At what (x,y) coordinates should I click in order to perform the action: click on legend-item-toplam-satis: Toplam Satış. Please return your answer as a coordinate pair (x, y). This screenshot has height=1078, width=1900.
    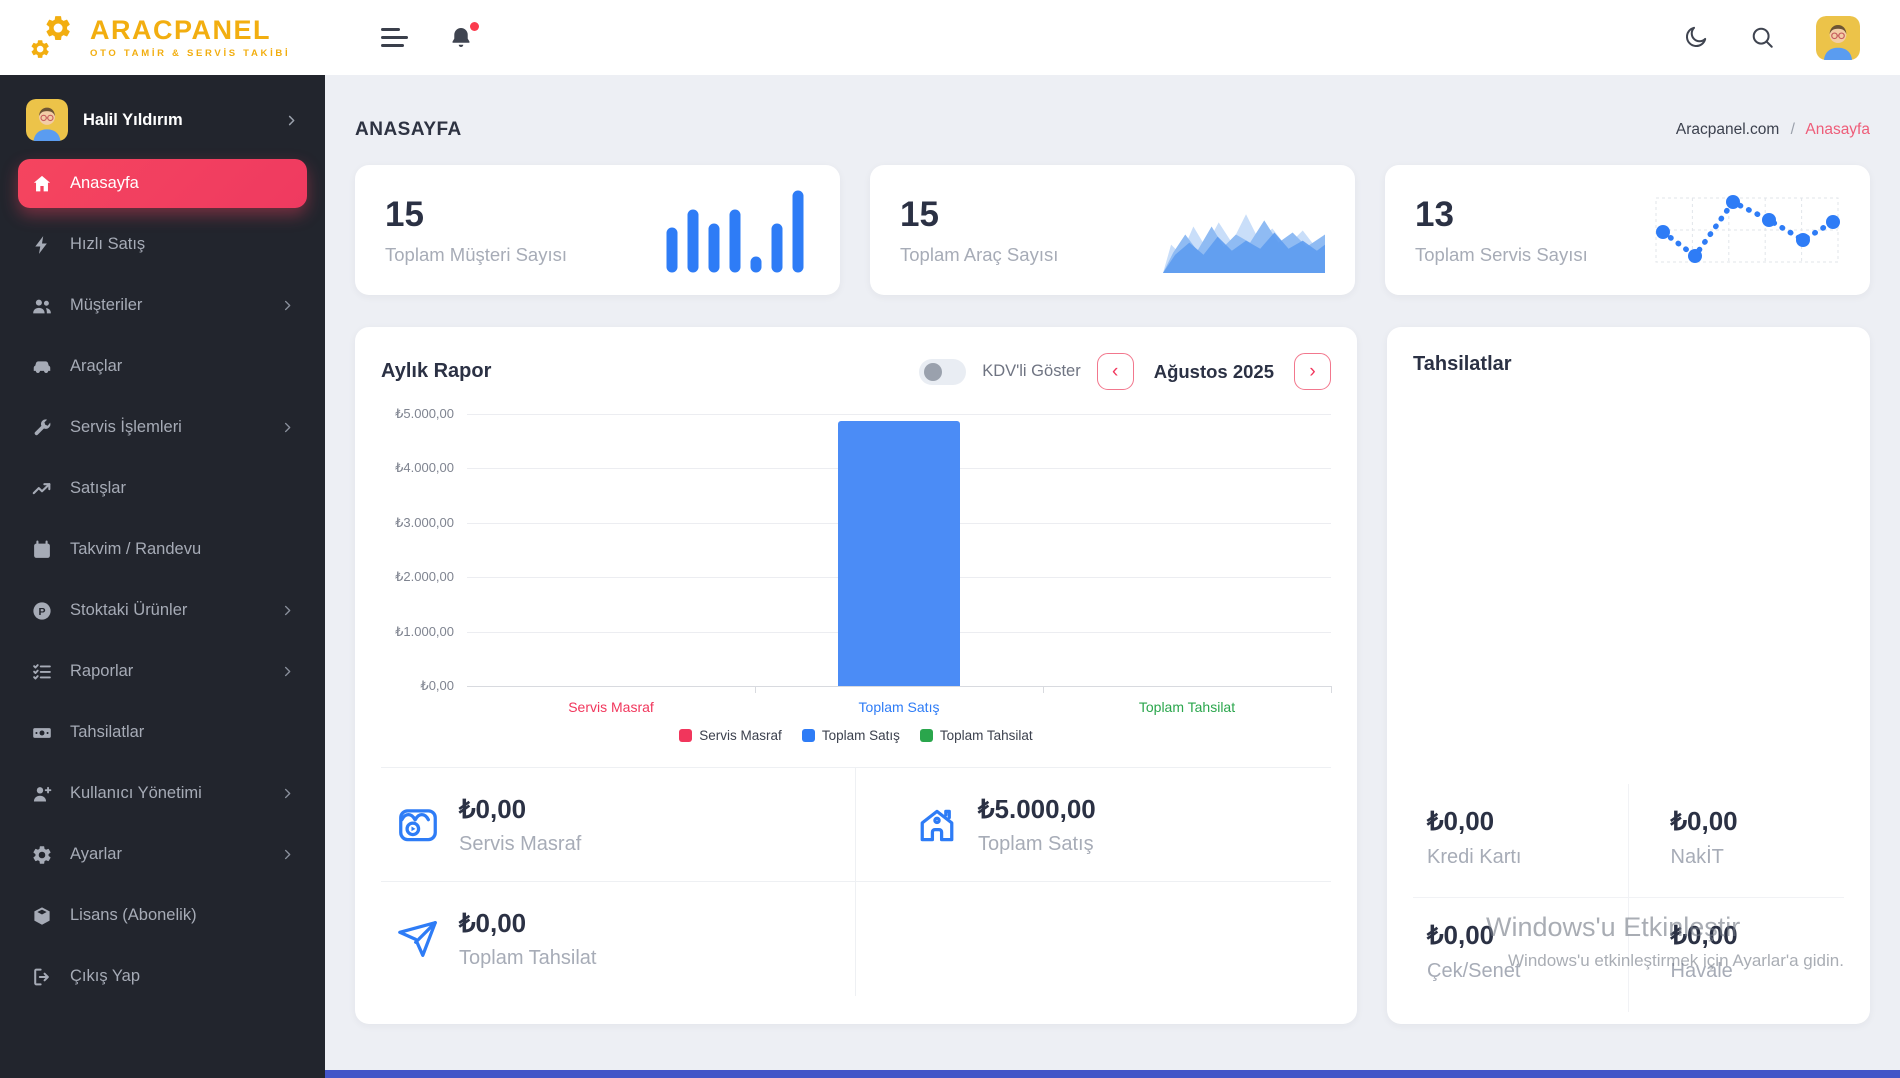
    Looking at the image, I should click on (850, 735).